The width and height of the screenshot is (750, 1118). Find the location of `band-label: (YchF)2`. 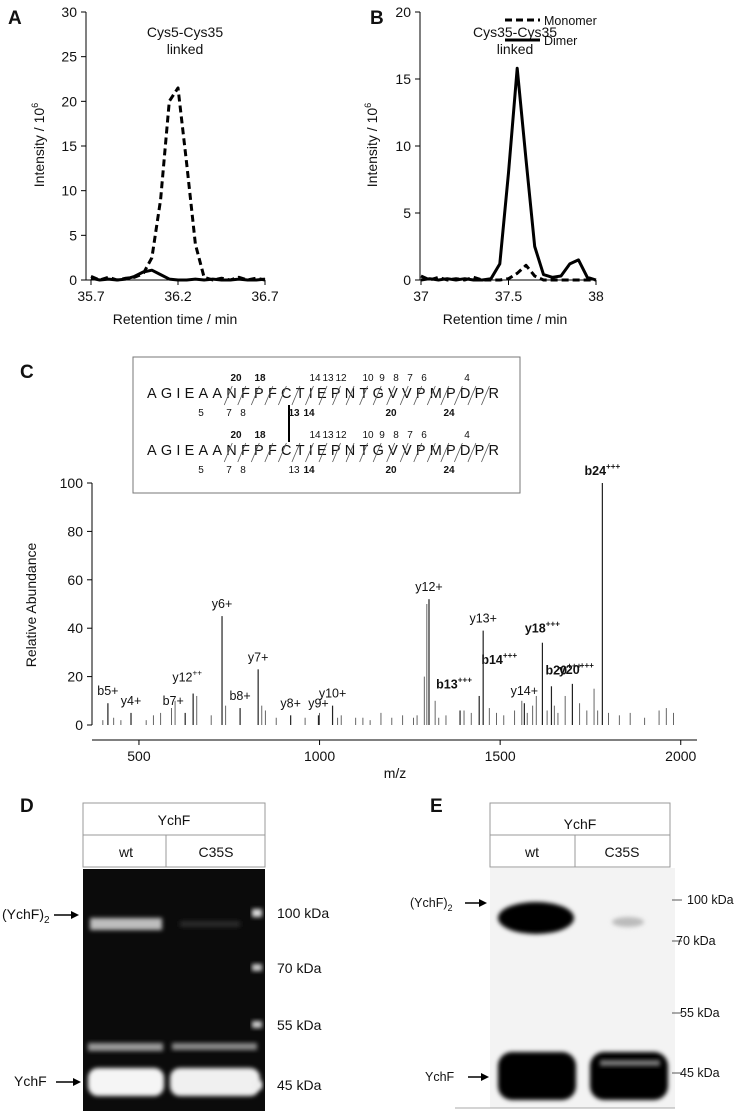

band-label: (YchF)2 is located at coordinates (431, 904).